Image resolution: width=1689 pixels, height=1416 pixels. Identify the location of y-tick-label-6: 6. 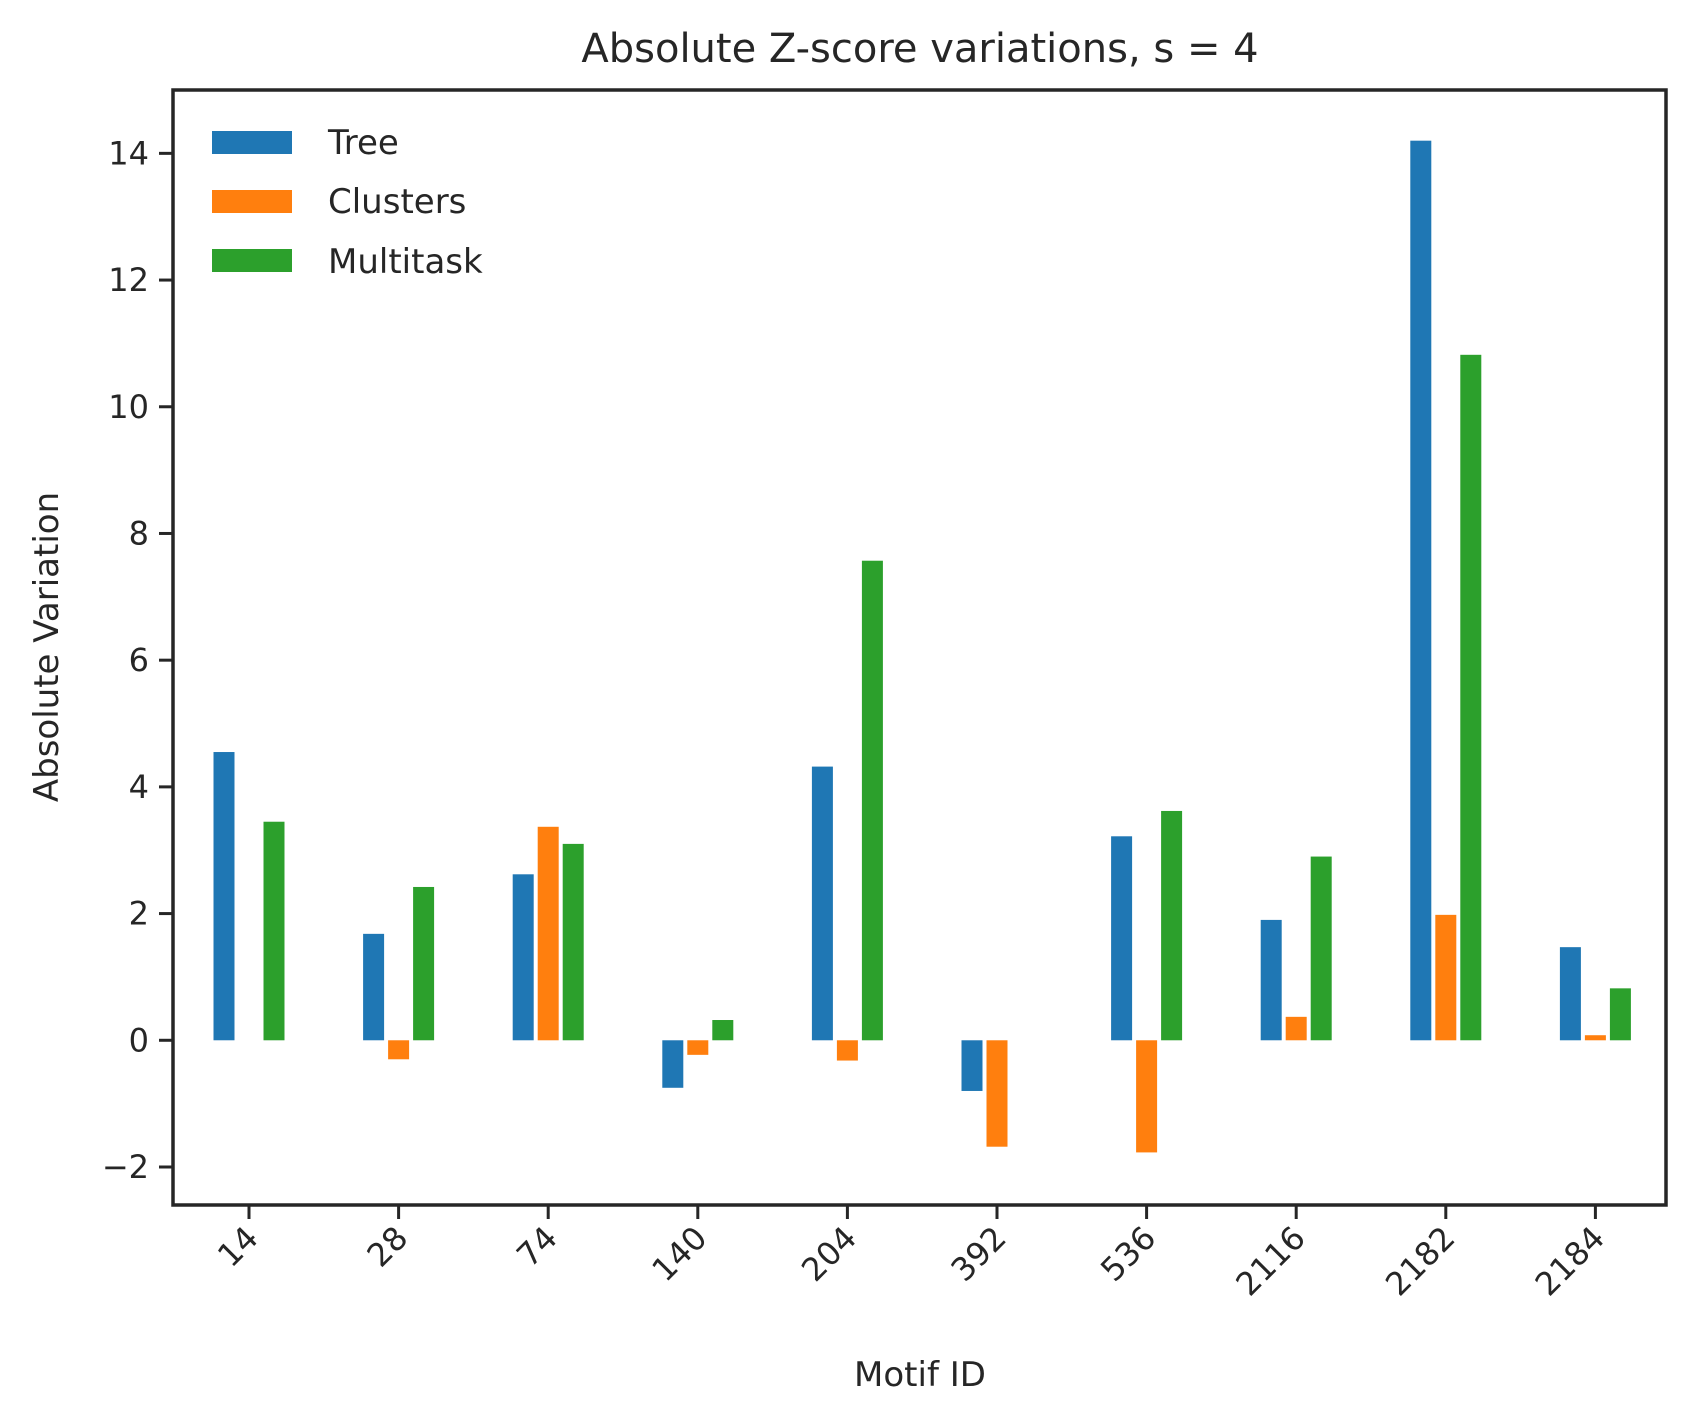
(139, 660).